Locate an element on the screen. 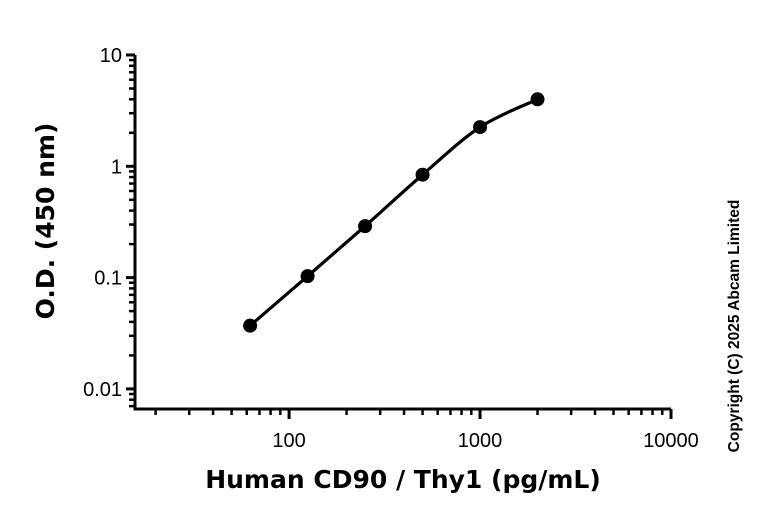  x-axis: 100 1000 10000 is located at coordinates (416, 429).